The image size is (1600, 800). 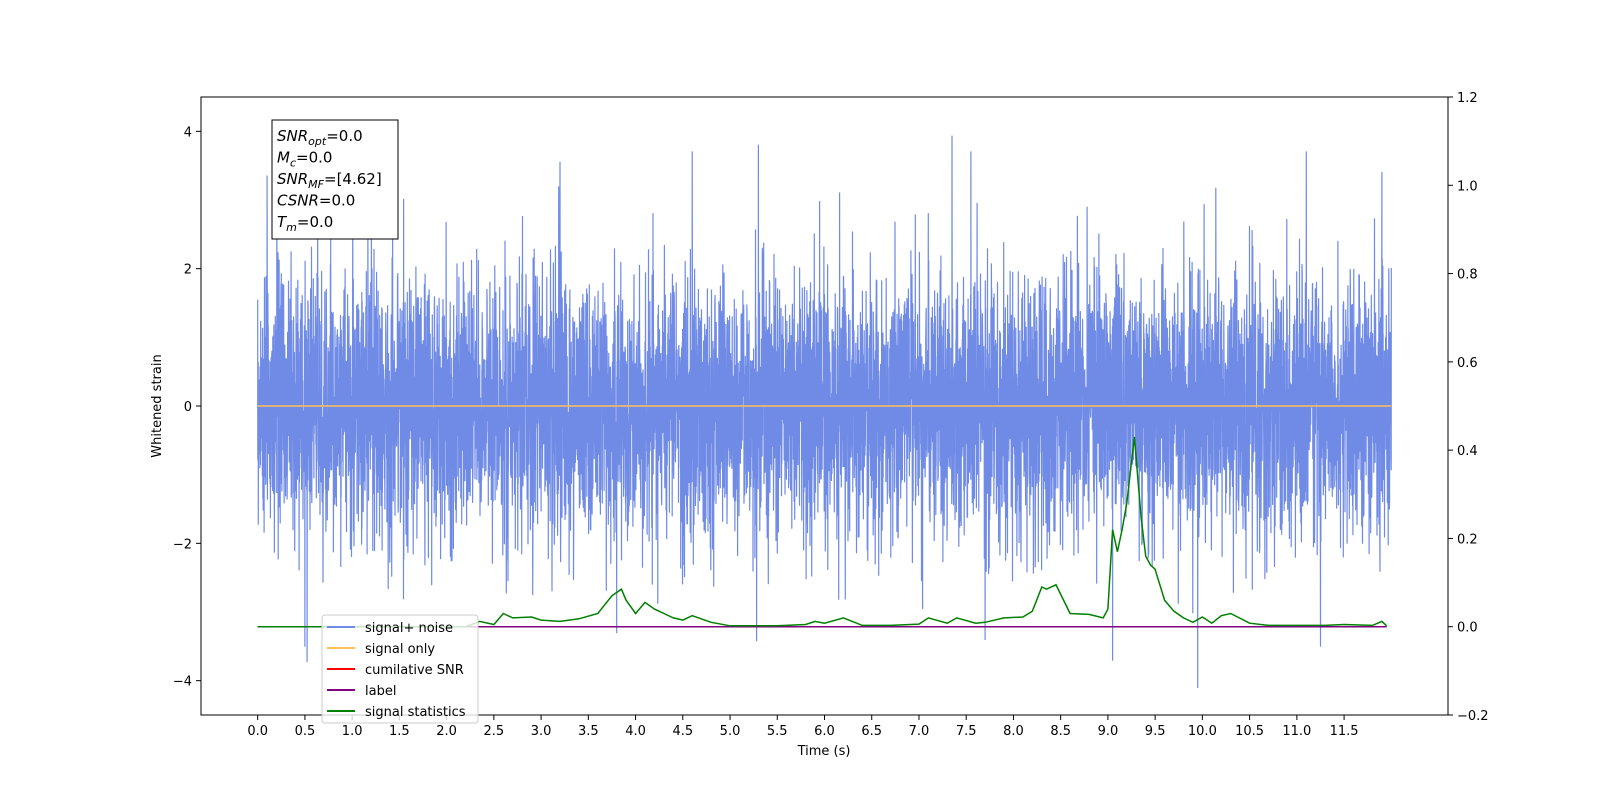 I want to click on y-axis-left: −4 −2 0 2 4, so click(x=187, y=407).